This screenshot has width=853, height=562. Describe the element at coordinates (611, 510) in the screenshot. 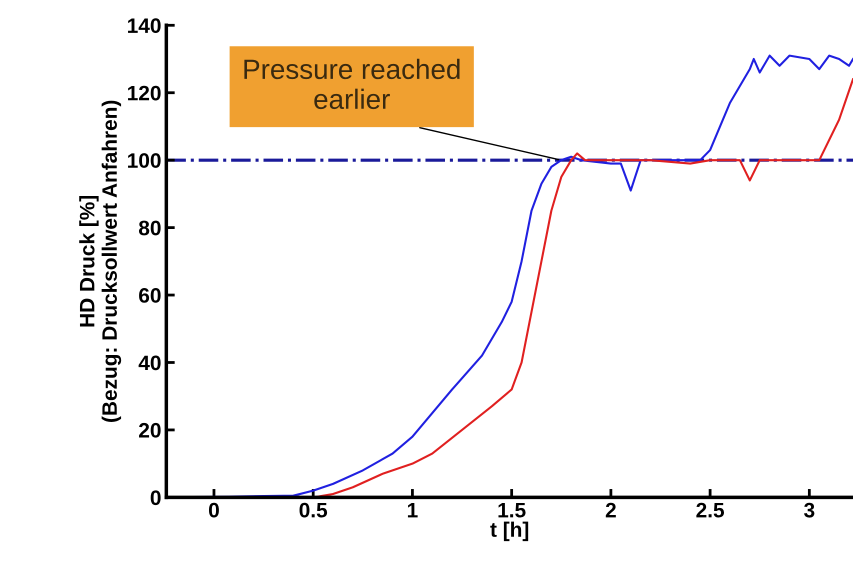

I see `x-tick-label: 2` at that location.